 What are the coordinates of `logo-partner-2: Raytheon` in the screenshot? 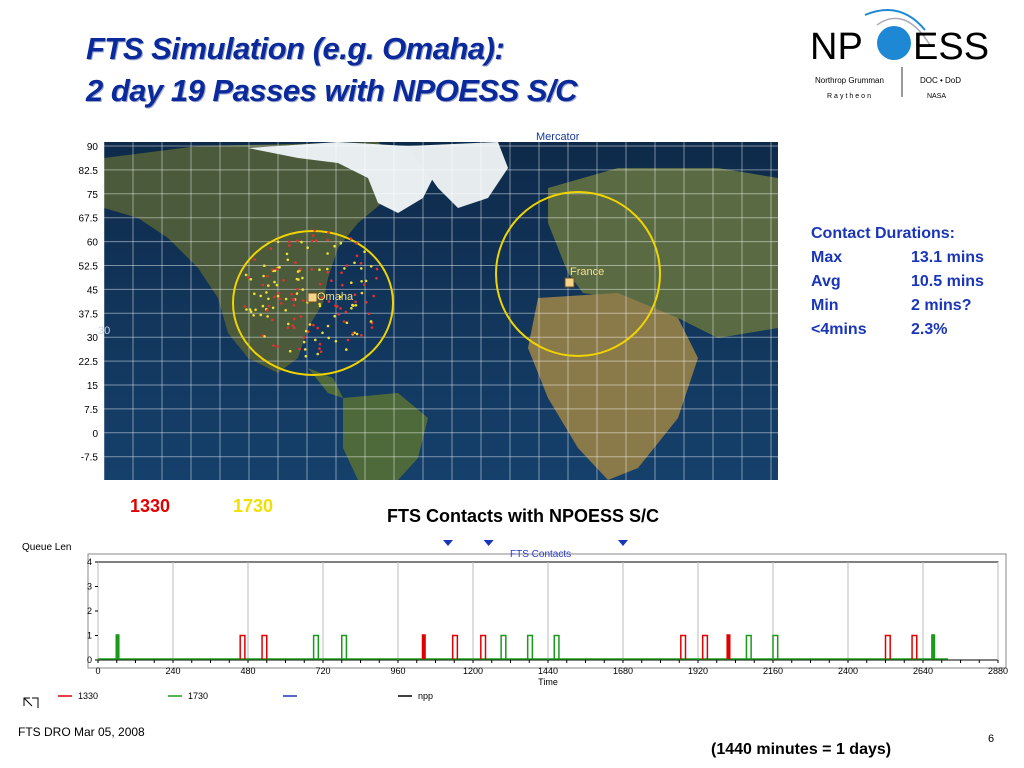 It's located at (850, 96).